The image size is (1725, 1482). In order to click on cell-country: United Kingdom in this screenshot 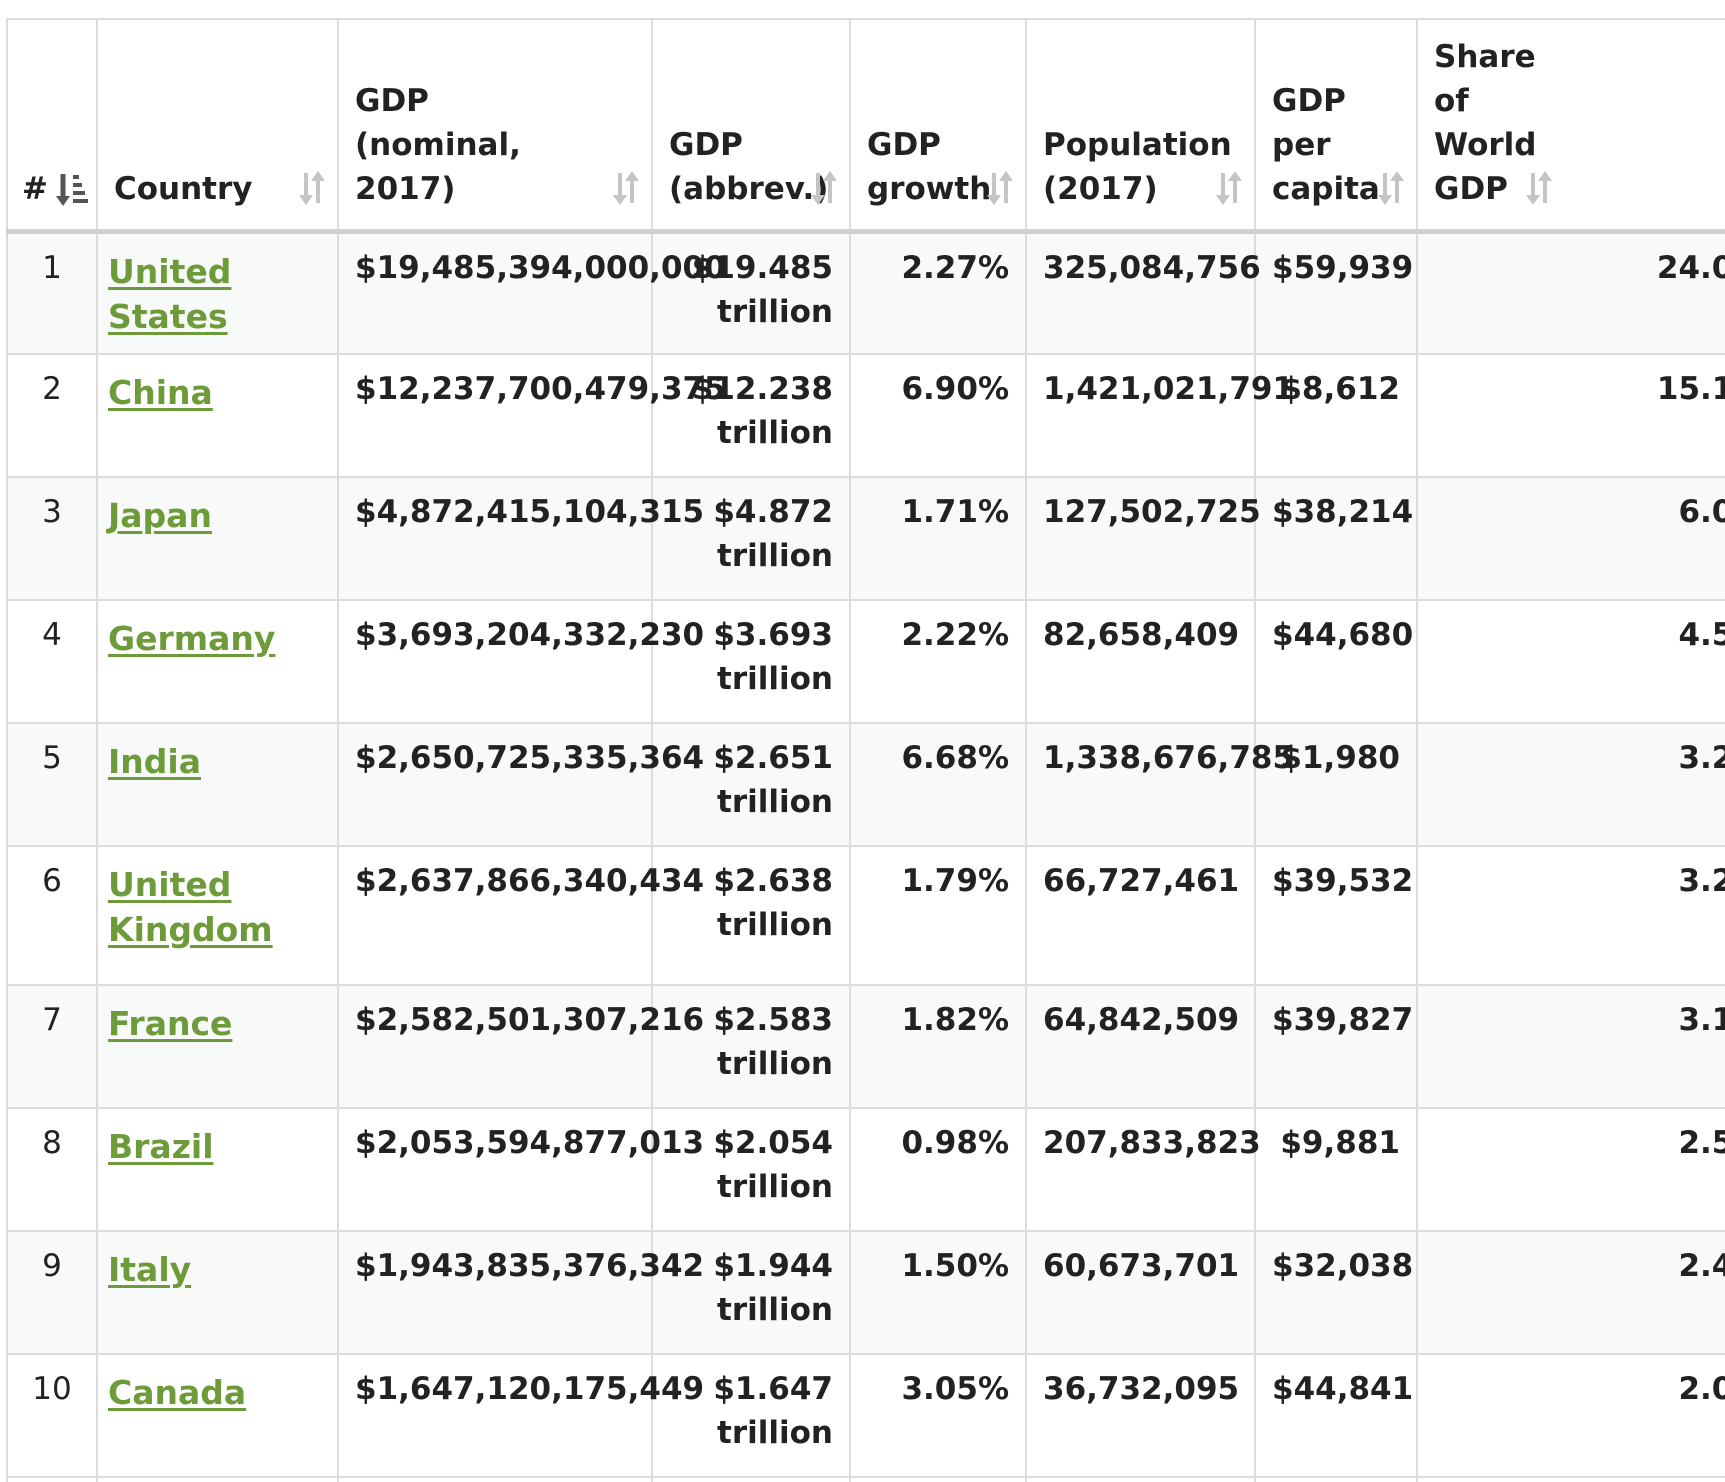, I will do `click(217, 915)`.